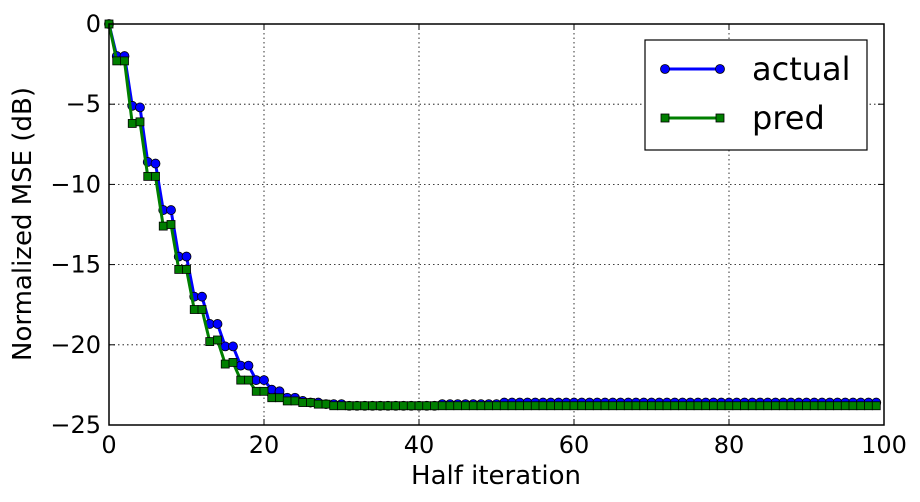 Image resolution: width=920 pixels, height=502 pixels. Describe the element at coordinates (75, 265) in the screenshot. I see `y-tick-label: −15` at that location.